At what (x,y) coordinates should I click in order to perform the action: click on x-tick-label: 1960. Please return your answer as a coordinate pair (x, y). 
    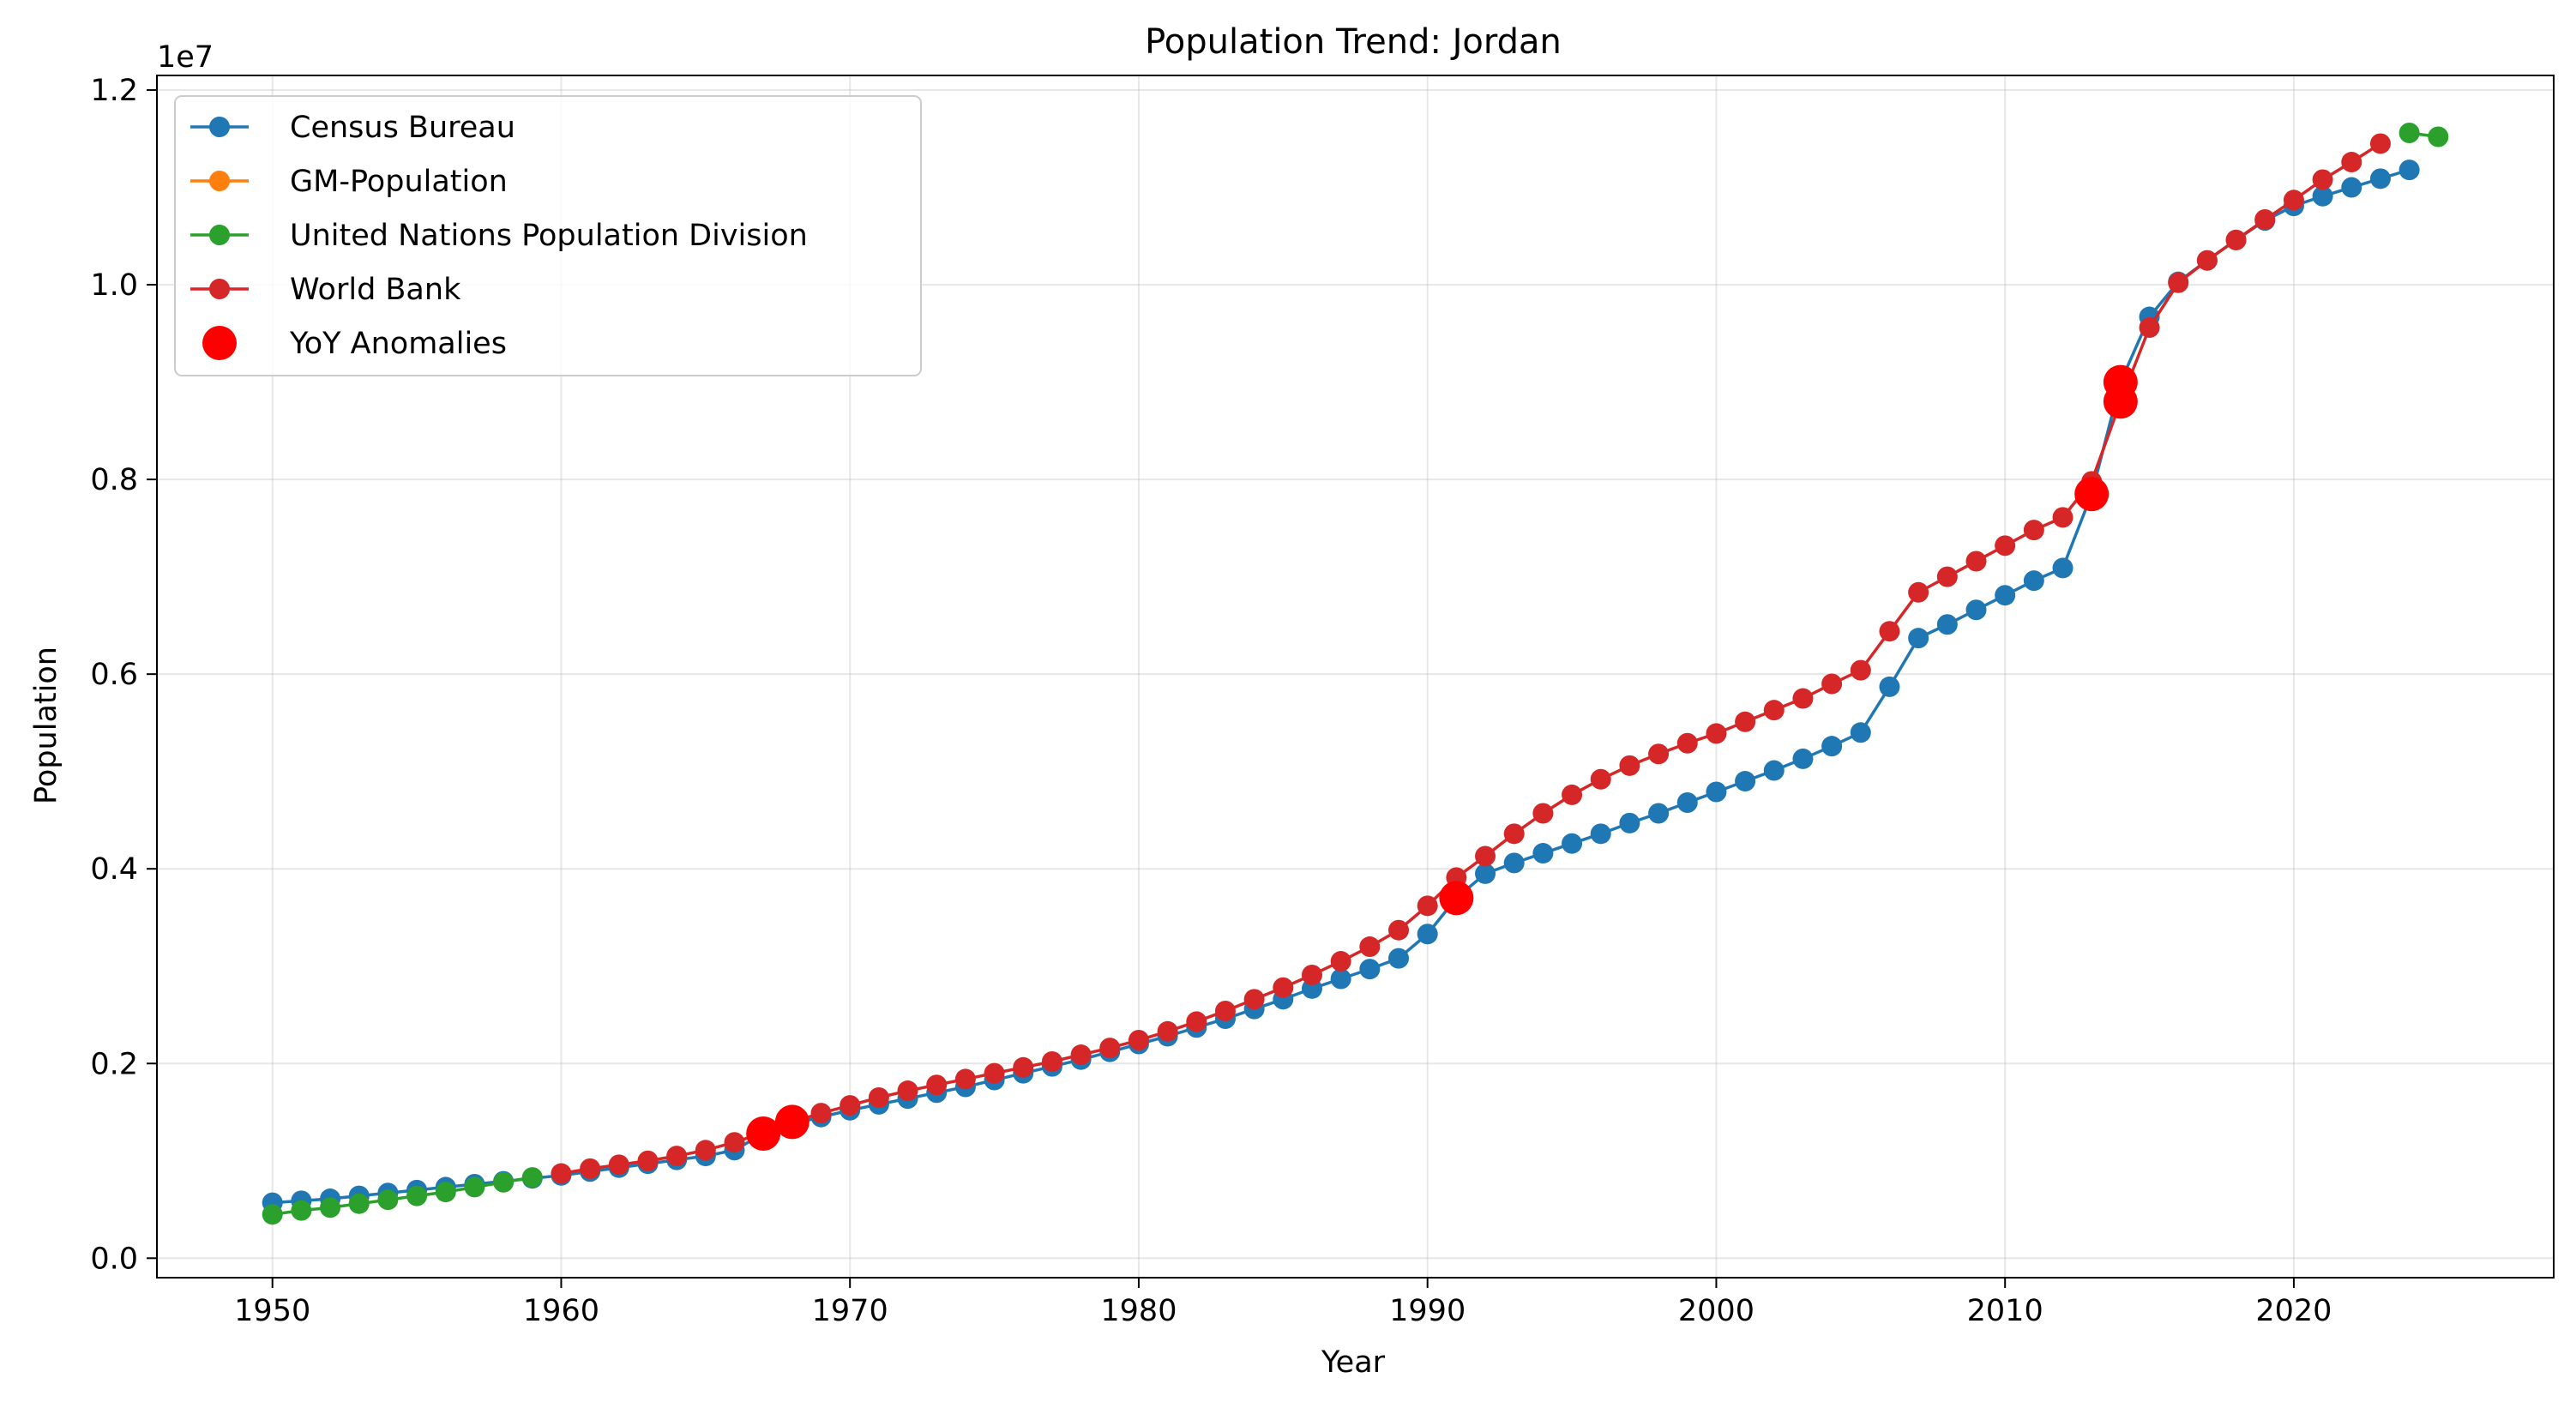
    Looking at the image, I should click on (561, 1311).